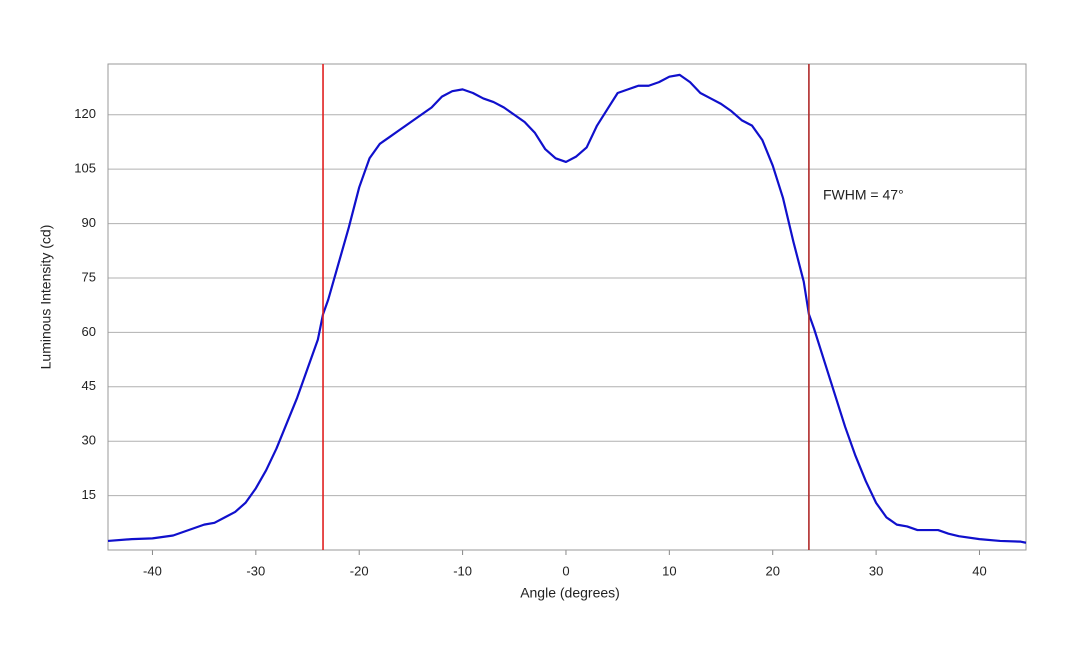 The image size is (1080, 648). Describe the element at coordinates (876, 570) in the screenshot. I see `x-tick-label: 30` at that location.